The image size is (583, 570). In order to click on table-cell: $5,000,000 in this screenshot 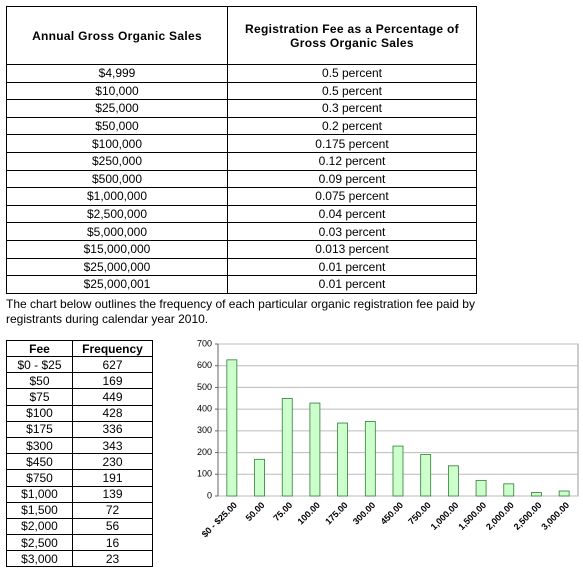, I will do `click(117, 231)`.